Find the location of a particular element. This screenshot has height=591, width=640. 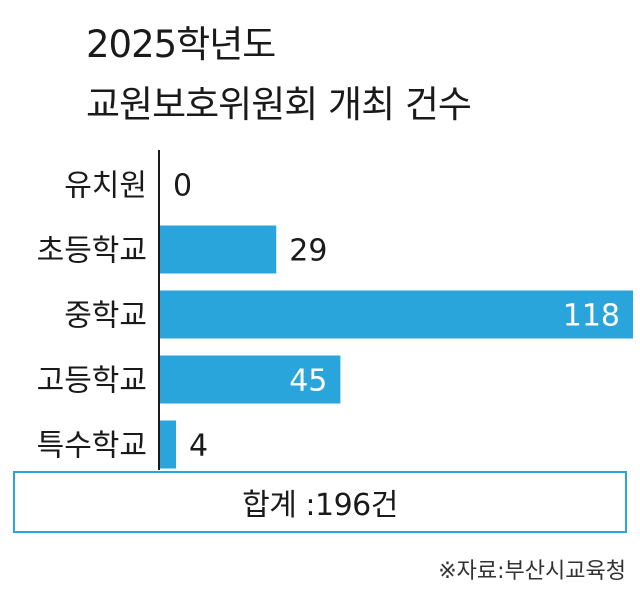

value-label: 0 is located at coordinates (182, 186).